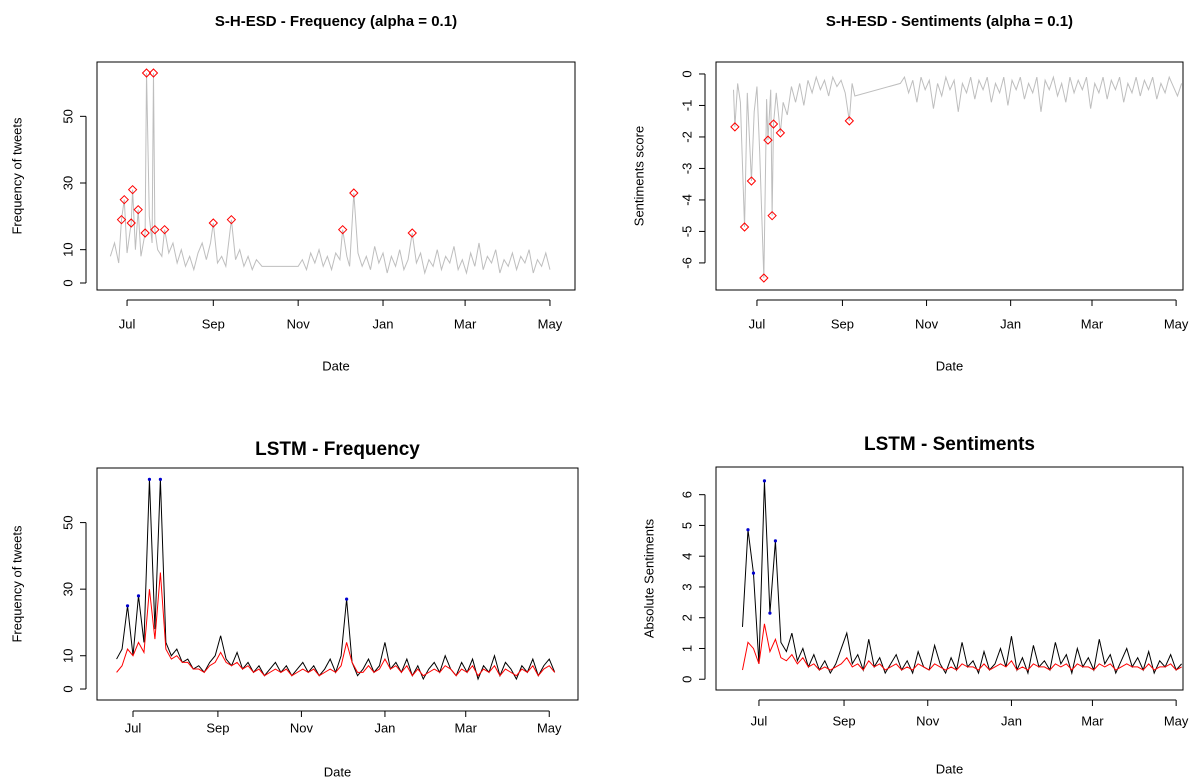 This screenshot has height=782, width=1199. I want to click on chart-title: S-H-ESD - Frequency (alpha = 0.1), so click(336, 21).